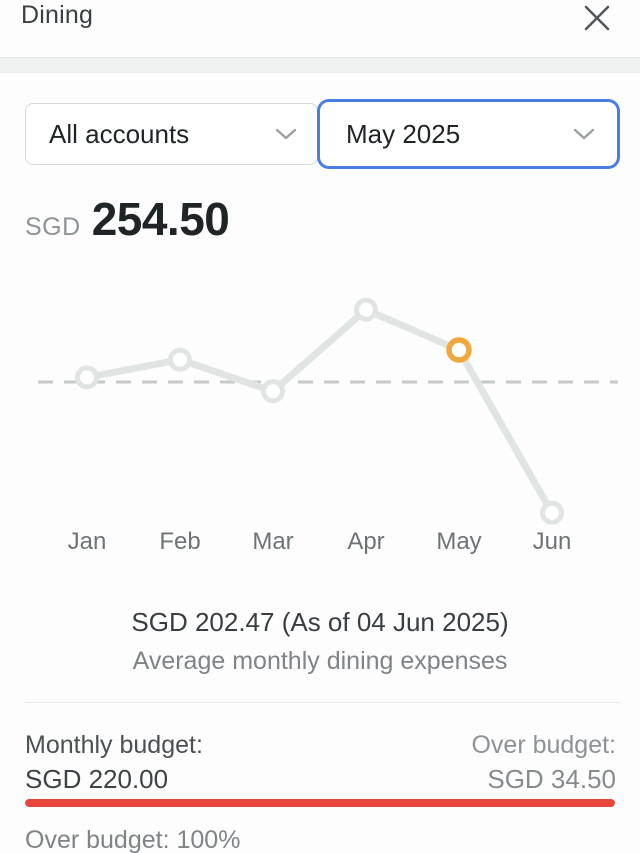  What do you see at coordinates (543, 762) in the screenshot?
I see `over-budget-block: Over budget: SGD 34.50` at bounding box center [543, 762].